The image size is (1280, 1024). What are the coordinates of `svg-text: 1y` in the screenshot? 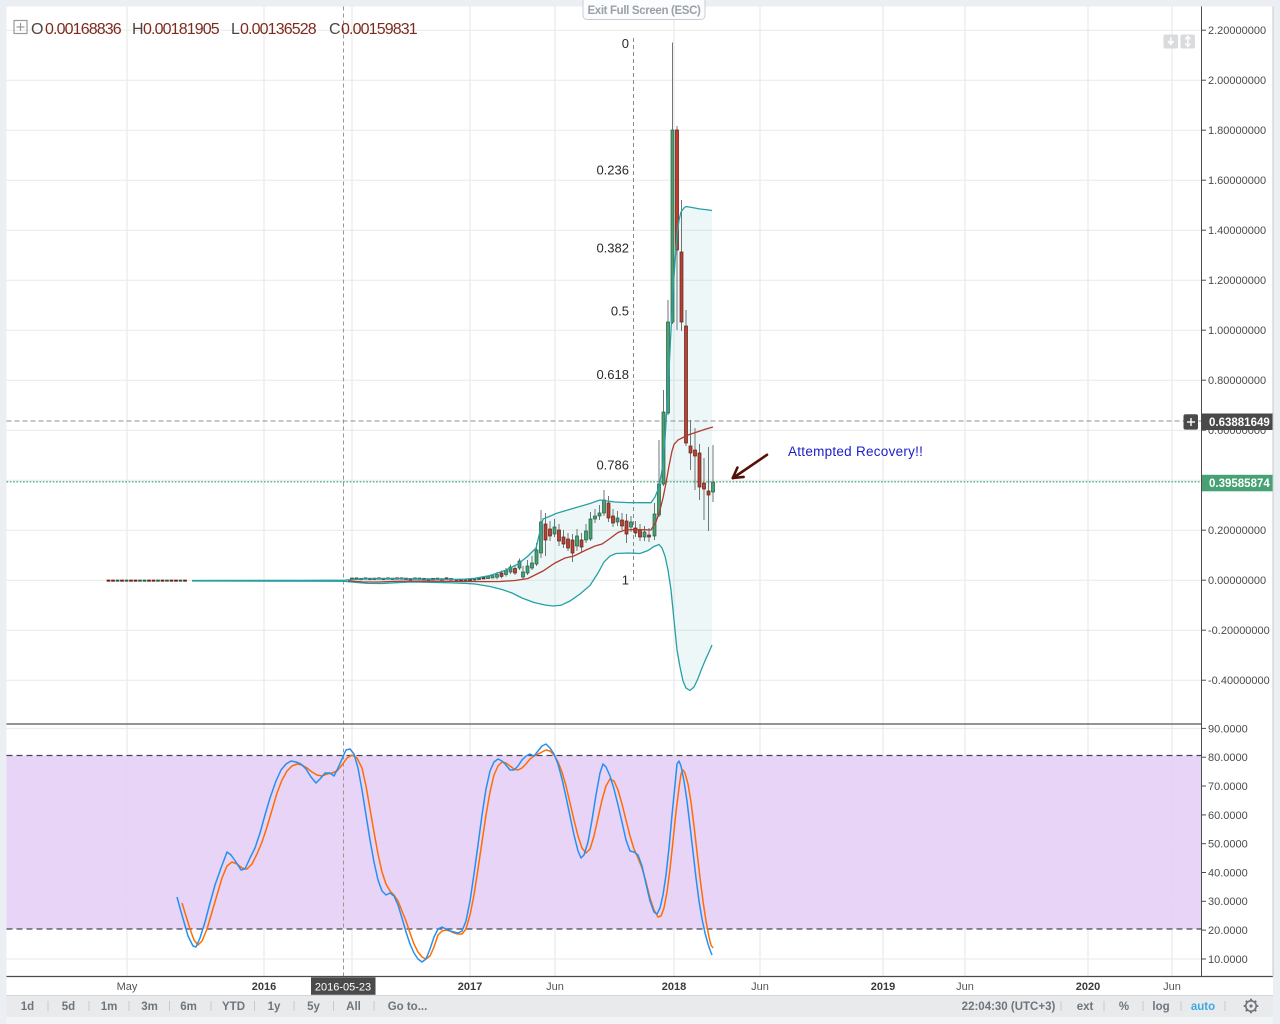 It's located at (274, 1007).